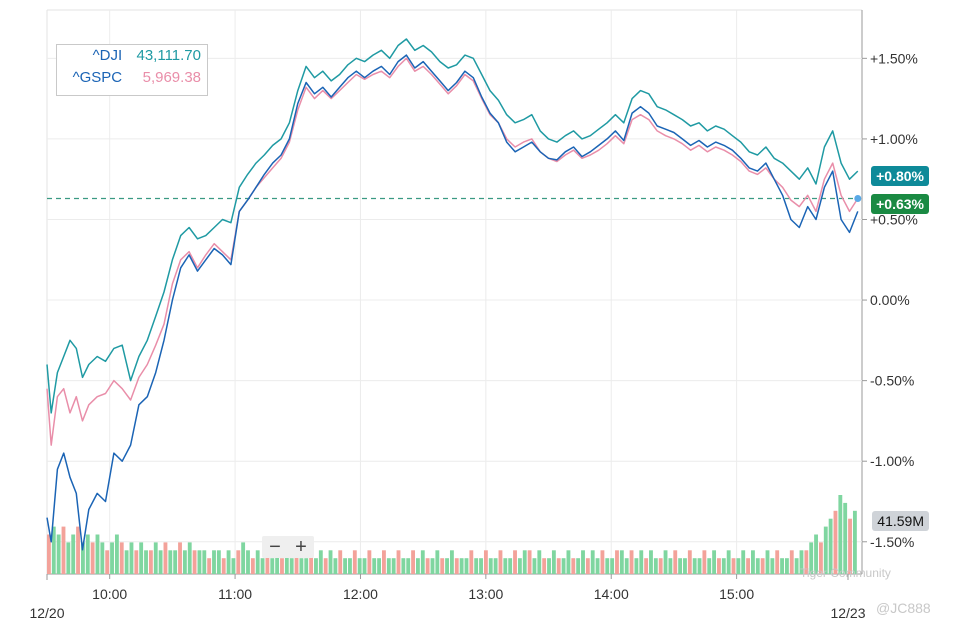 The height and width of the screenshot is (629, 958). I want to click on legend-name-gspc: ^GSPC, so click(97, 77).